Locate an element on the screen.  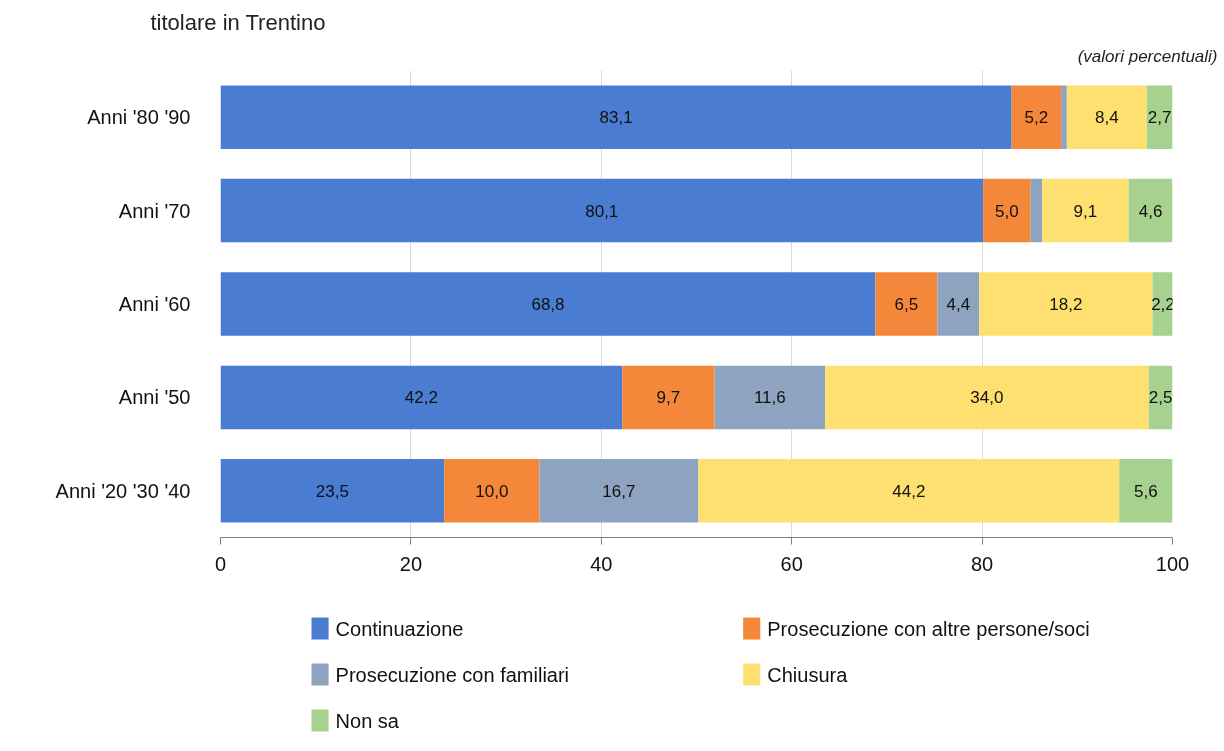
data-label: 44,2 is located at coordinates (909, 491).